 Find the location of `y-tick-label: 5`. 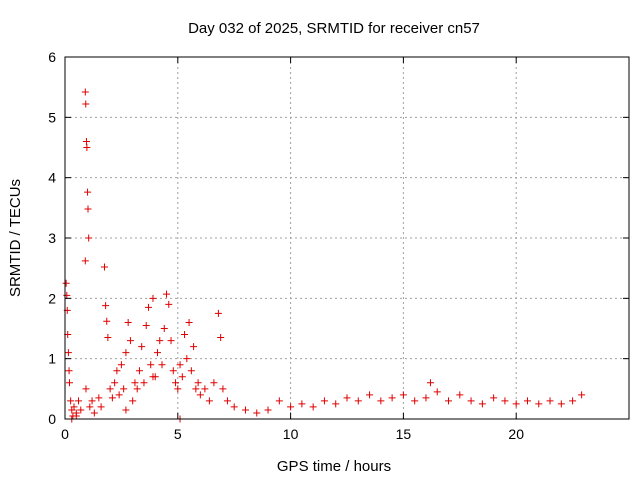

y-tick-label: 5 is located at coordinates (52, 117).